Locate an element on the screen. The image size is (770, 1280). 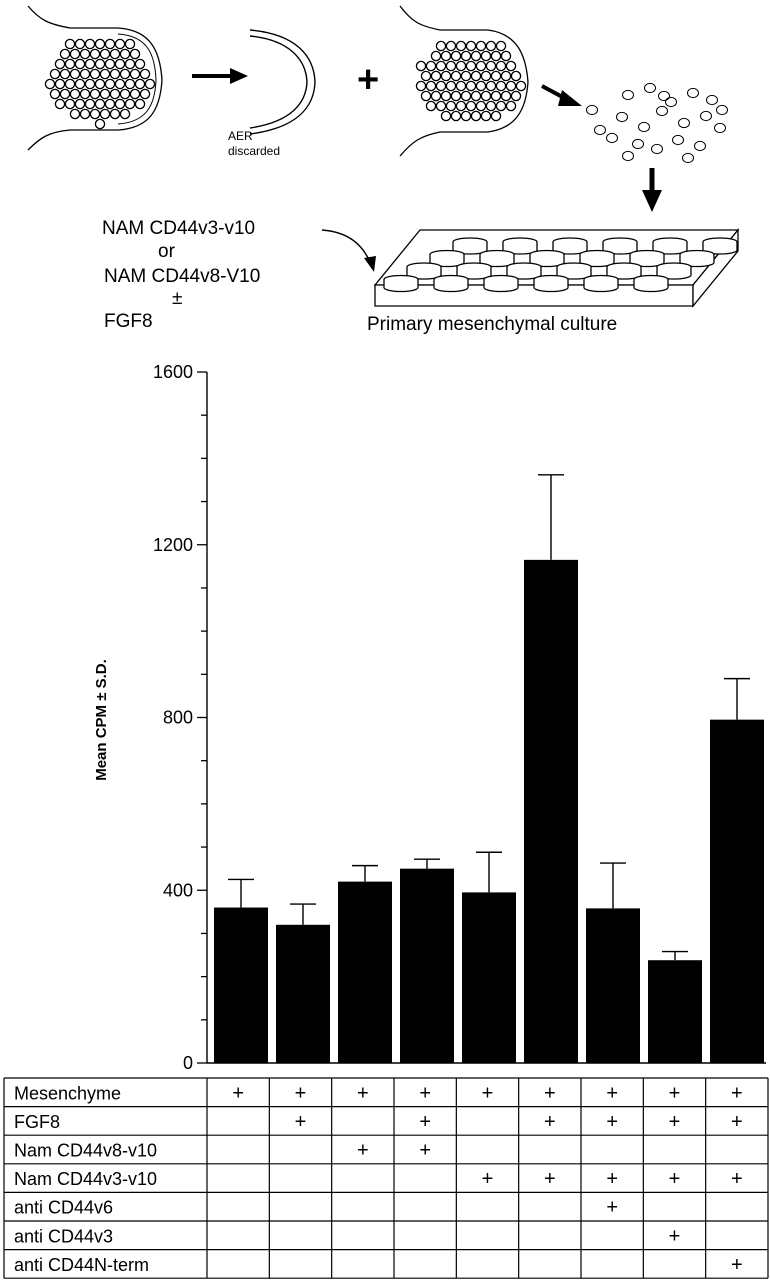
limb-bud-cells-right is located at coordinates (471, 81).